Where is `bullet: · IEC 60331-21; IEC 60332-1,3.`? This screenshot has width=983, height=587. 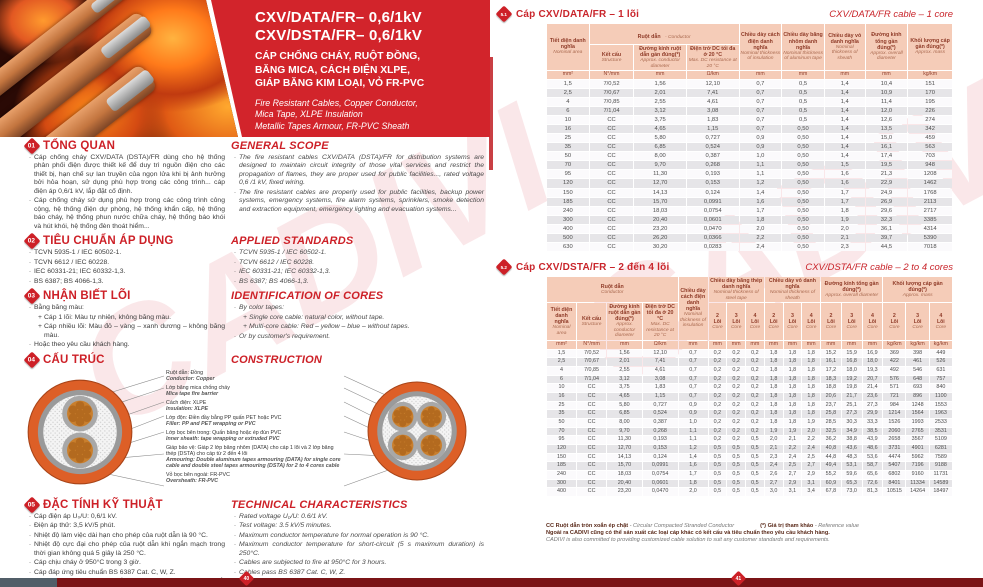
bullet: · IEC 60331-21; IEC 60332-1,3. is located at coordinates (357, 272).